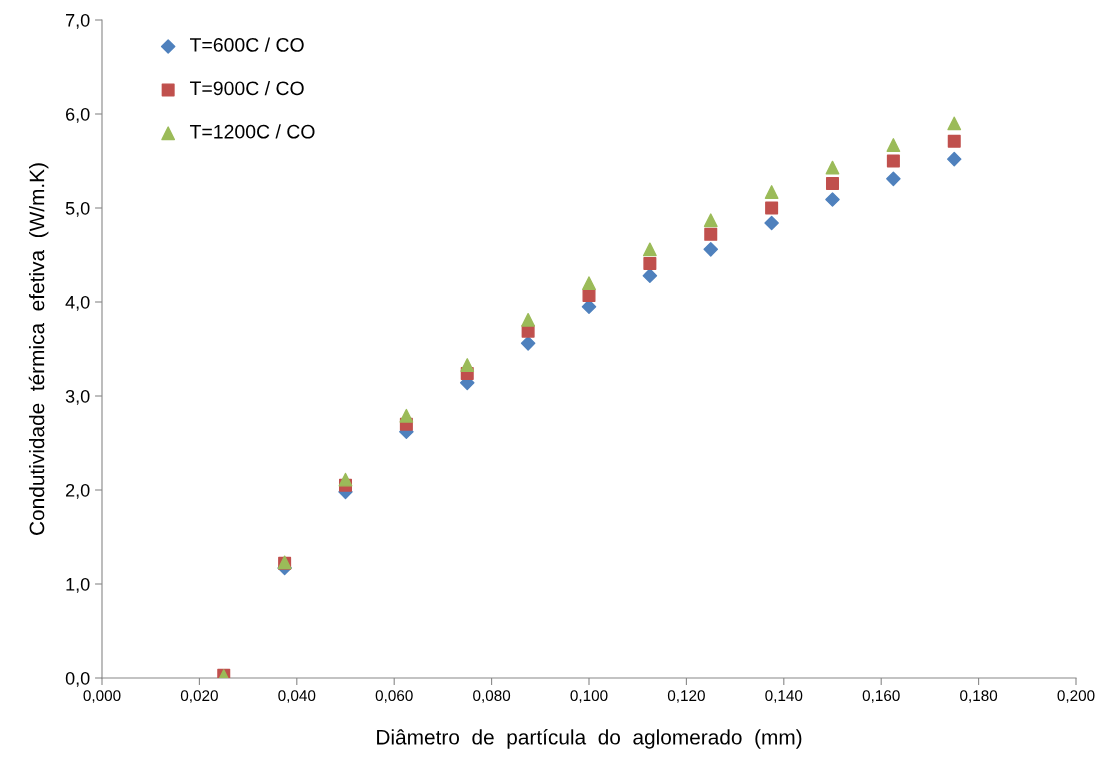 The height and width of the screenshot is (762, 1102). Describe the element at coordinates (784, 696) in the screenshot. I see `x-tick-label: 0,140` at that location.